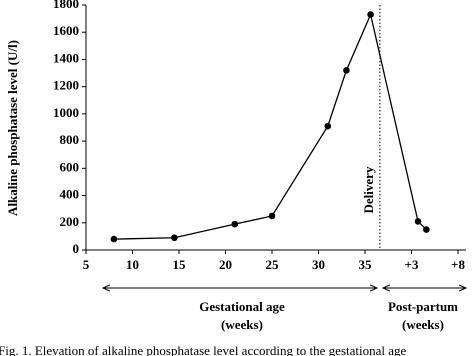 This screenshot has width=474, height=356. What do you see at coordinates (70, 166) in the screenshot?
I see `y-tick-label: 600` at bounding box center [70, 166].